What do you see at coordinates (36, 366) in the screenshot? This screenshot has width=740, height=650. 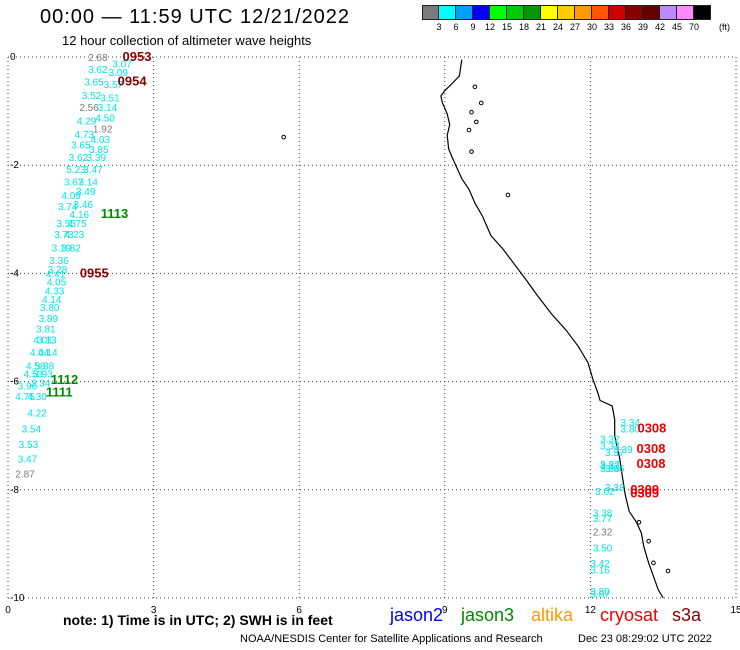 I see `wave-height-label: 4.58` at bounding box center [36, 366].